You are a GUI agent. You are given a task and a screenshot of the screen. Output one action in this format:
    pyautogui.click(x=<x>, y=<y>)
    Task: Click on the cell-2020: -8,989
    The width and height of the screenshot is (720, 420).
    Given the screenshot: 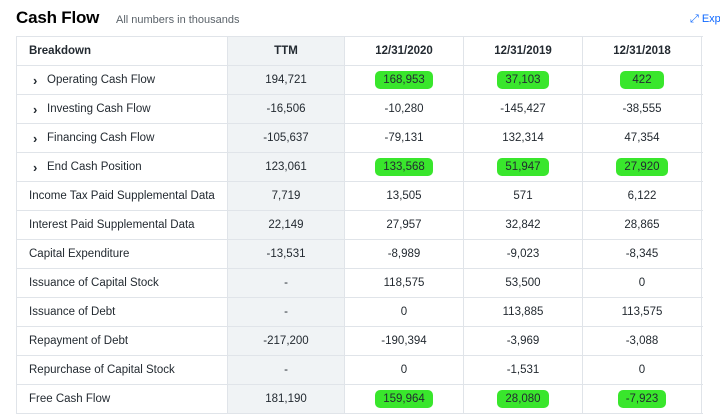 What is the action you would take?
    pyautogui.click(x=404, y=254)
    